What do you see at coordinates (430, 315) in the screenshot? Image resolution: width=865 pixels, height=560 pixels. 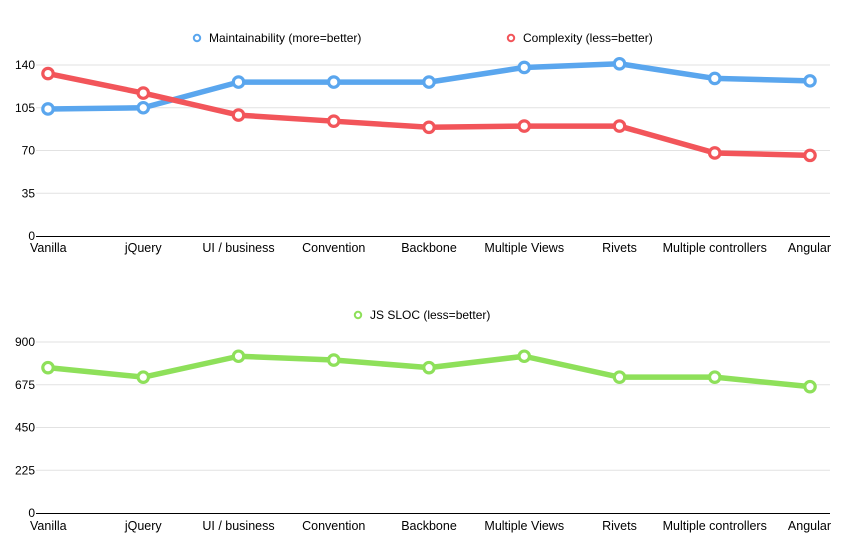 I see `legend-label: JS SLOC (less=better)` at bounding box center [430, 315].